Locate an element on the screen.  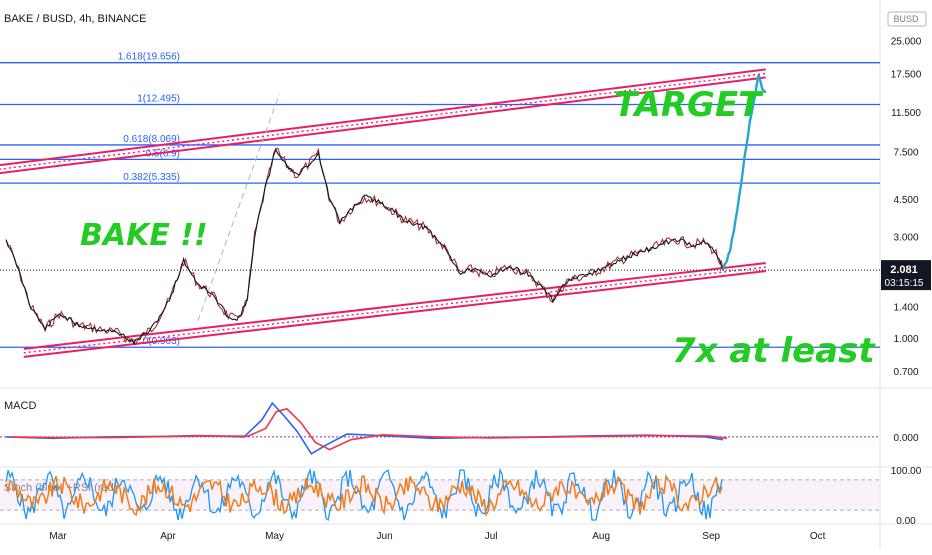
time-tick-may: May is located at coordinates (274, 536).